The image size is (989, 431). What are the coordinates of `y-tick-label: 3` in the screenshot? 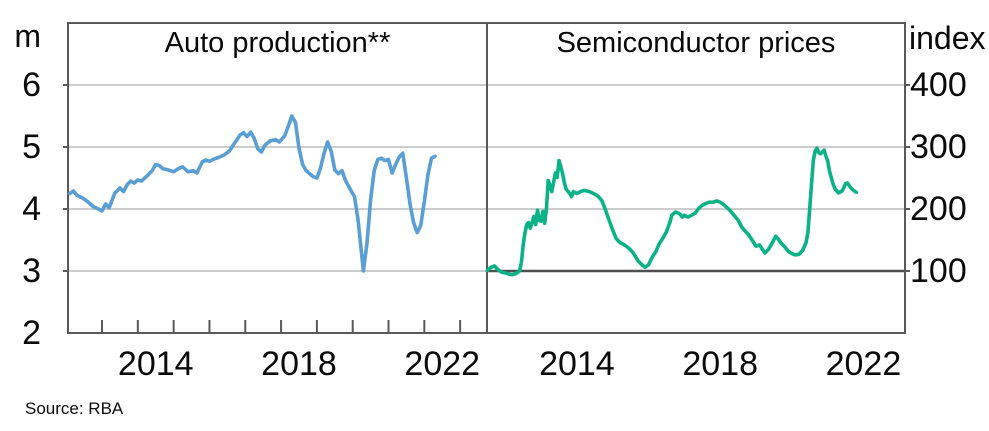 It's located at (31, 271).